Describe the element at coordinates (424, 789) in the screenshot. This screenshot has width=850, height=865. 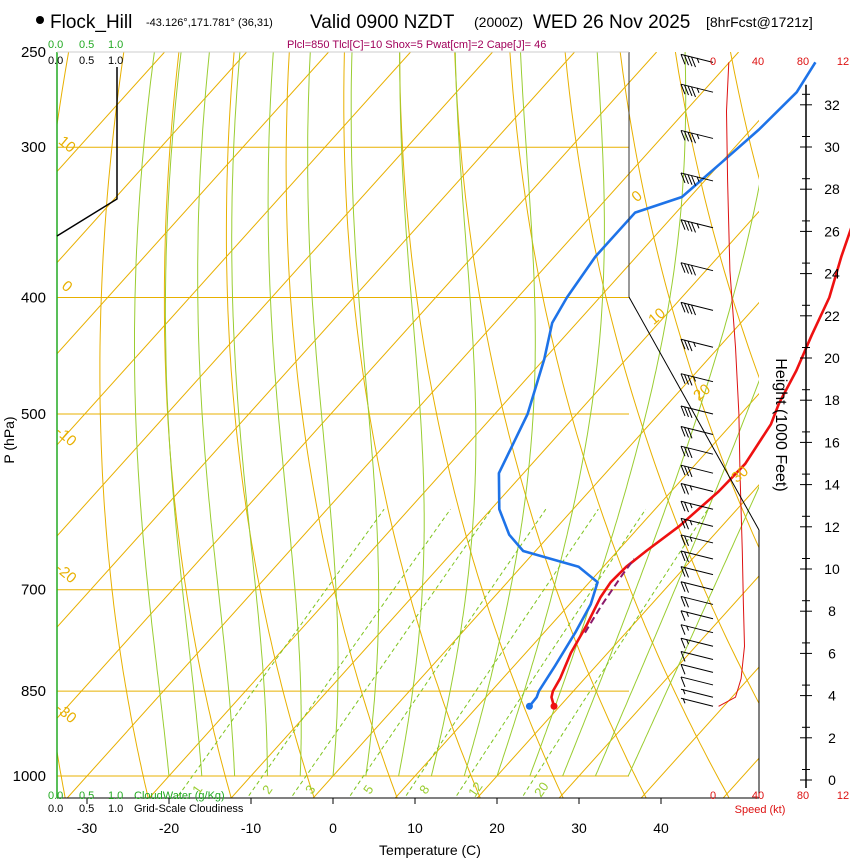
I see `mixing-ratio-label: 8` at that location.